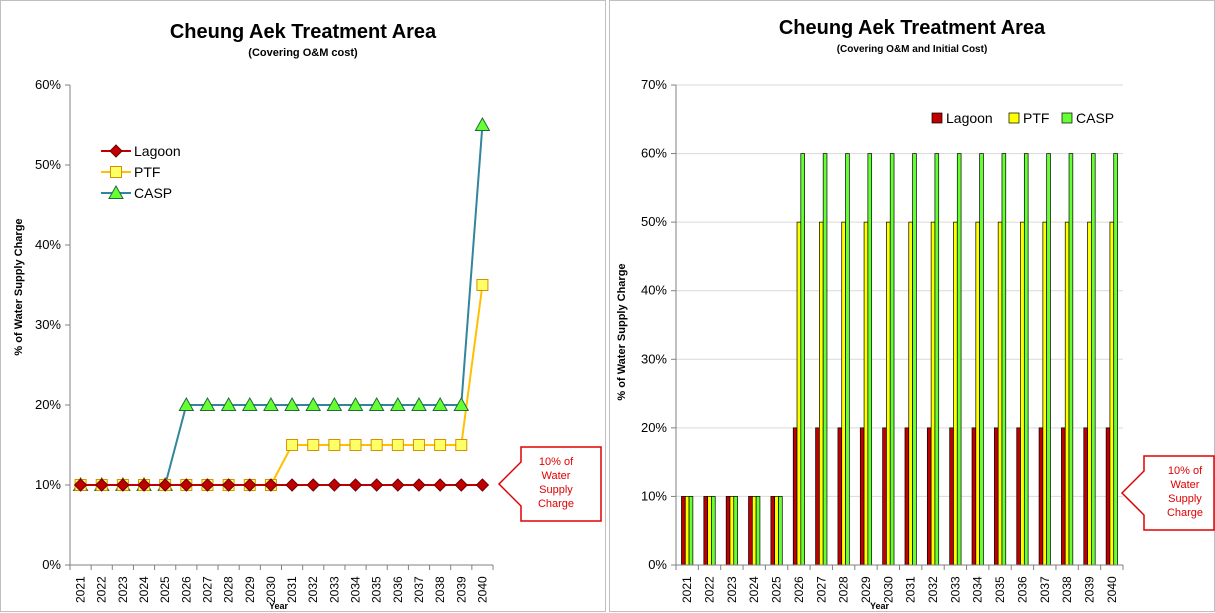 The width and height of the screenshot is (1215, 613). I want to click on callout-line: 10% of, so click(556, 462).